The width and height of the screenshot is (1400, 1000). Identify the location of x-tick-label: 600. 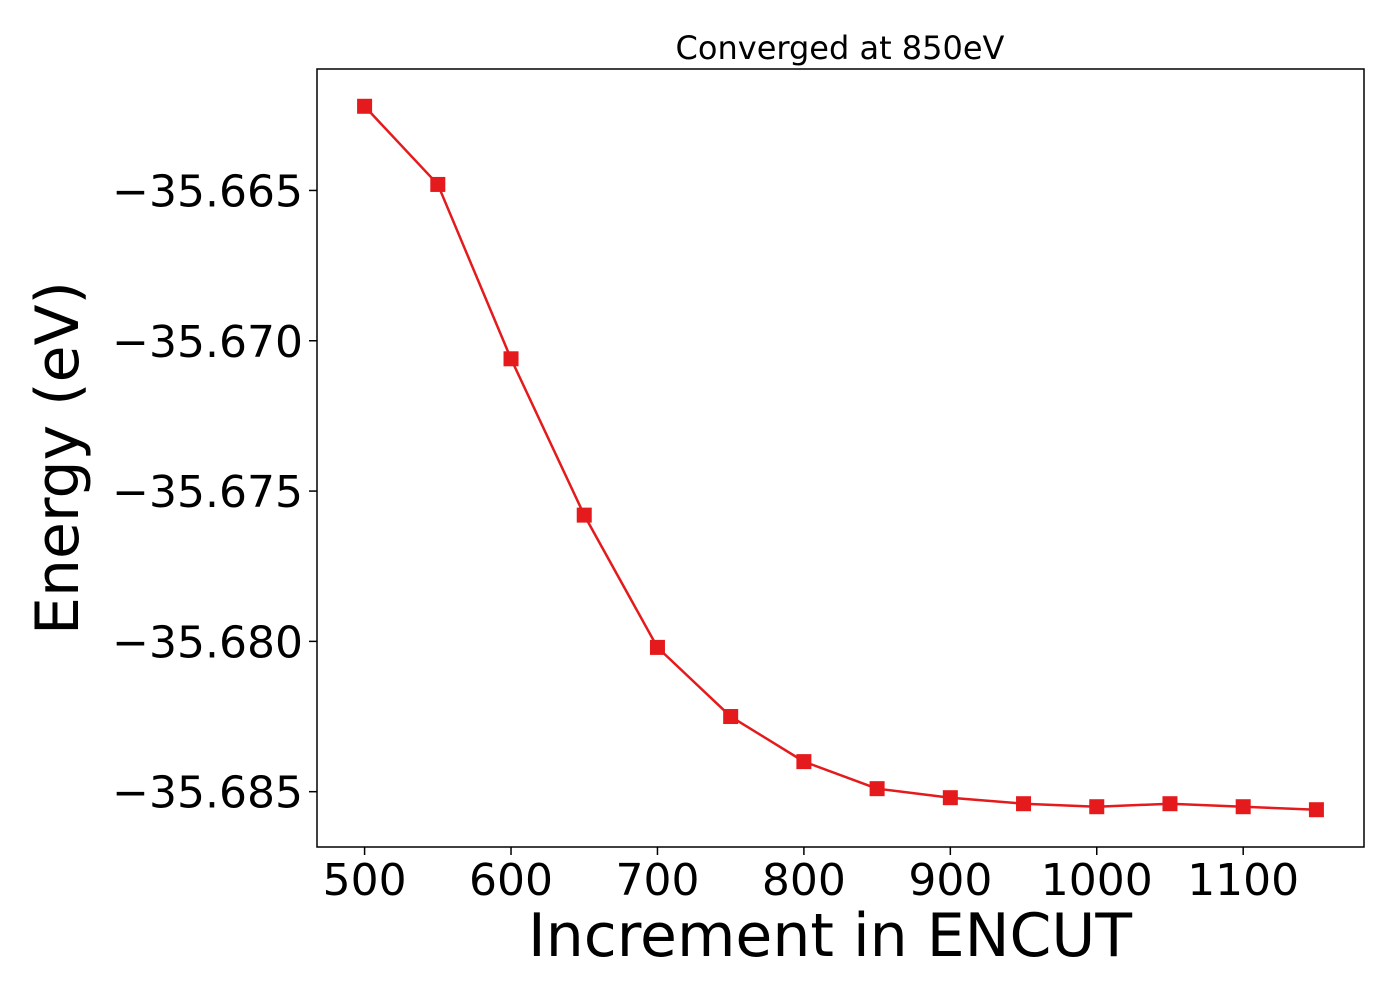
(511, 880).